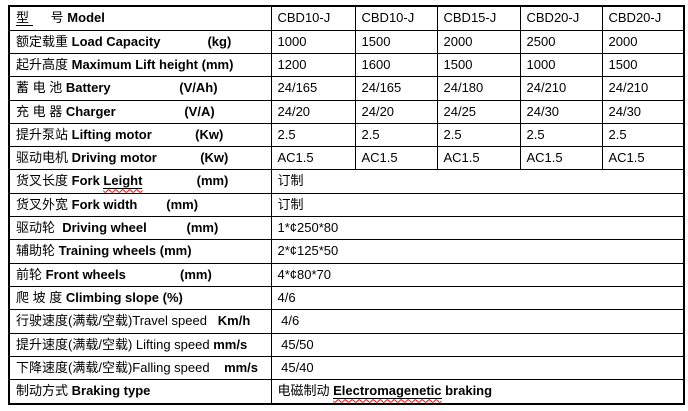 This screenshot has width=688, height=411. What do you see at coordinates (477, 228) in the screenshot?
I see `cell-value-merged: 1*¢250*80` at bounding box center [477, 228].